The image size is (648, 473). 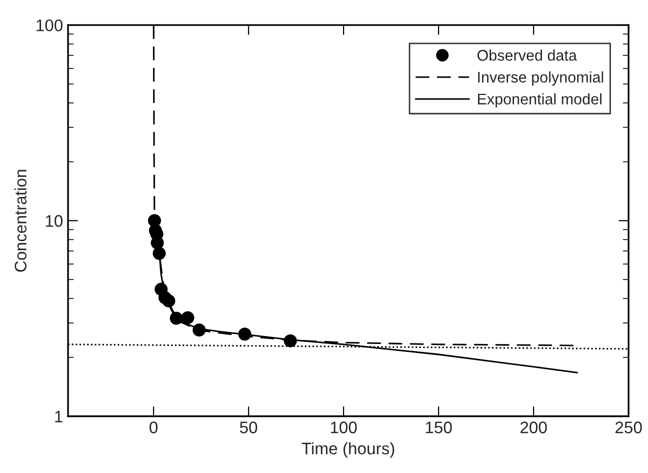 What do you see at coordinates (49, 25) in the screenshot?
I see `y-tick-label: 100` at bounding box center [49, 25].